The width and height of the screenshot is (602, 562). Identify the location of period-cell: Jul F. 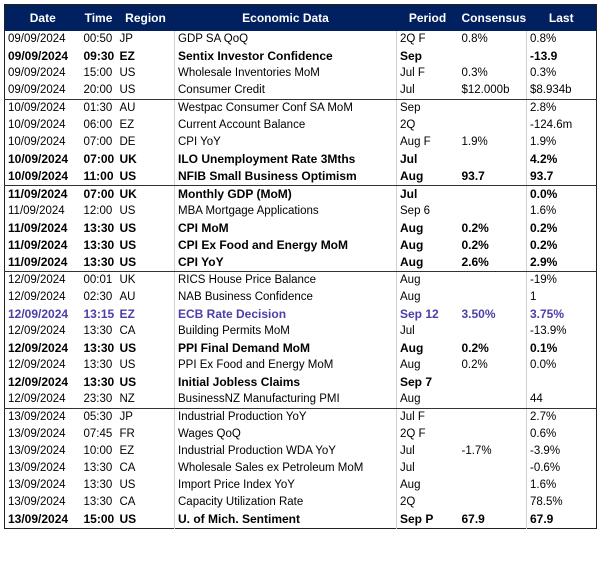
(427, 417).